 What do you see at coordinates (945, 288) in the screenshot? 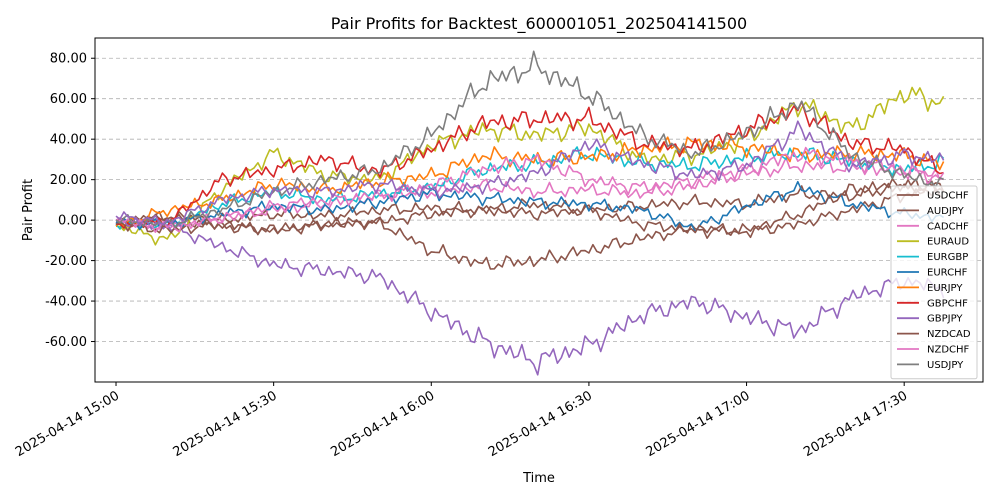
I see `legend-label: EURJPY` at bounding box center [945, 288].